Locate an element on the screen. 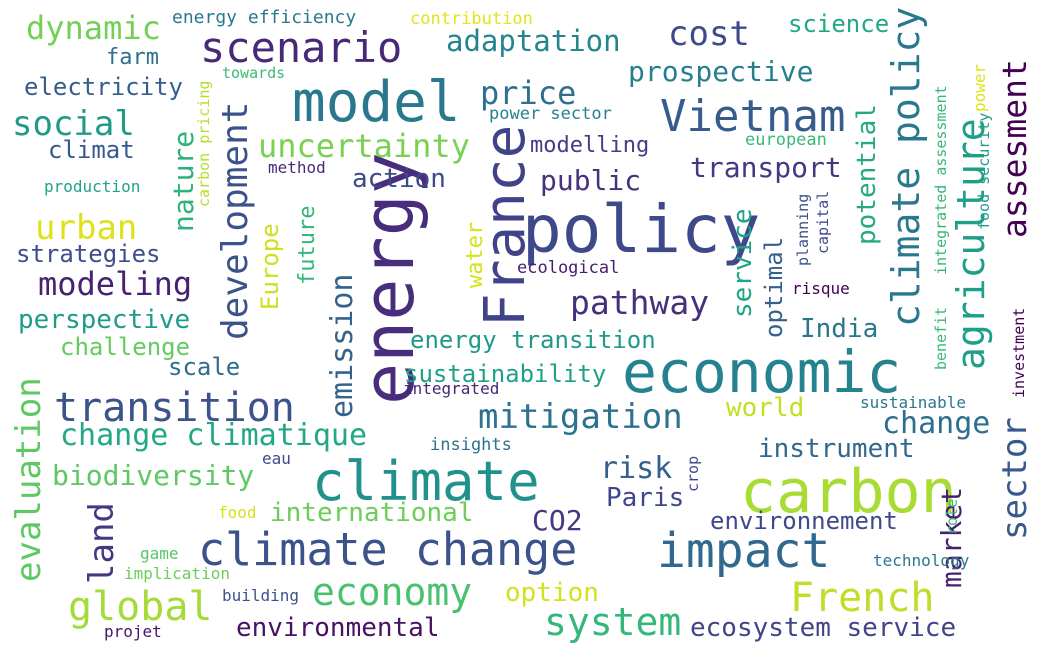  word-pathway: pathway is located at coordinates (640, 302).